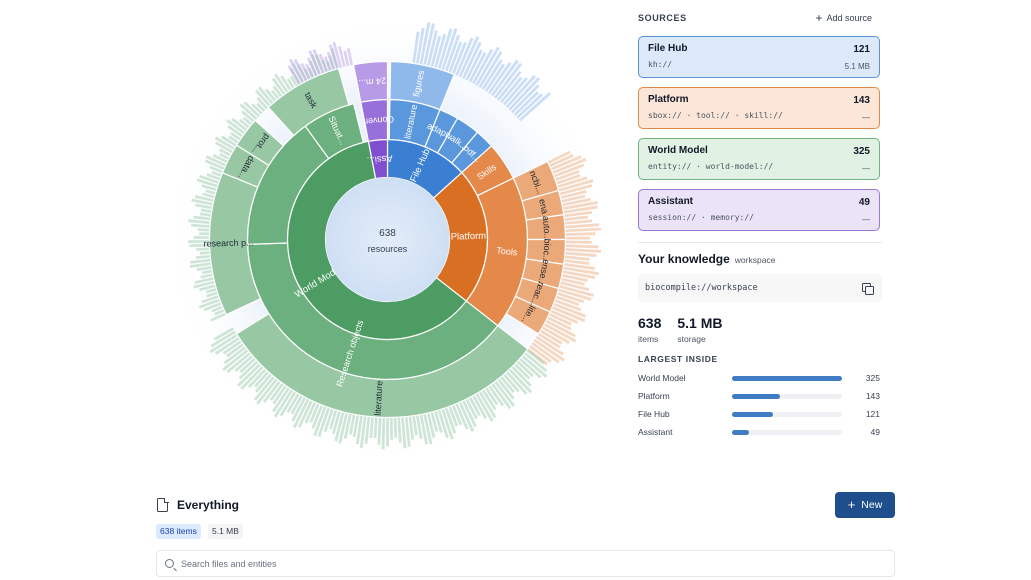  I want to click on search-box, so click(525, 563).